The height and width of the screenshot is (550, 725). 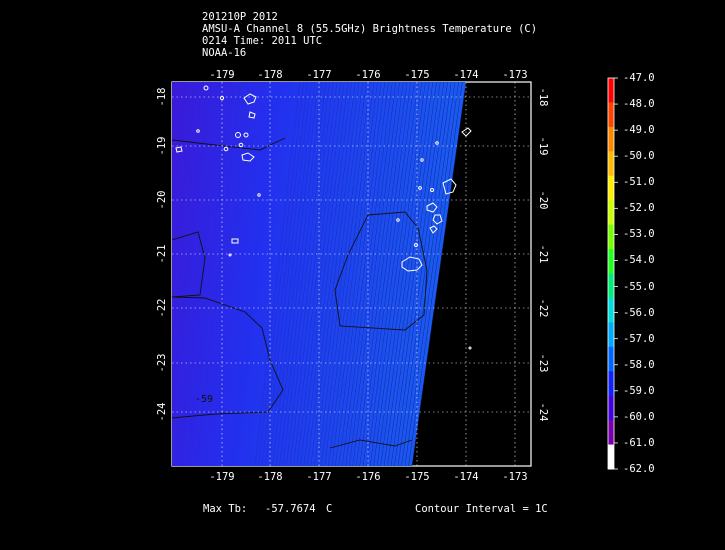 What do you see at coordinates (639, 469) in the screenshot?
I see `color-scale-label: -62.0` at bounding box center [639, 469].